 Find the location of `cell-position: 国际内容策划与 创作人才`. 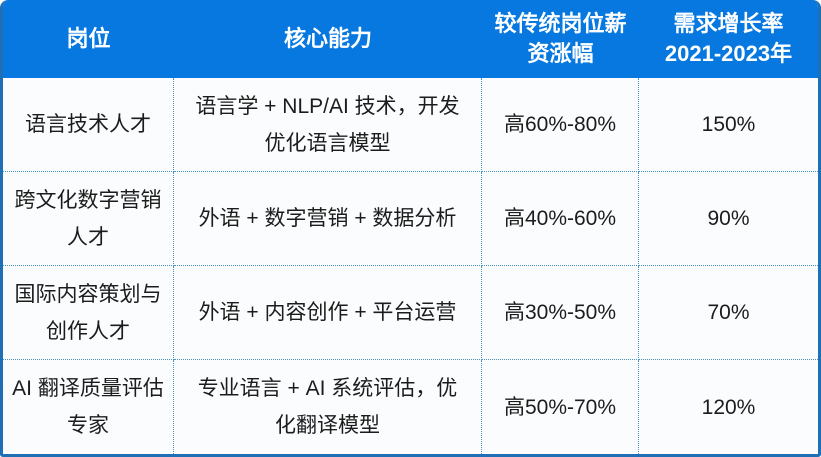

cell-position: 国际内容策划与 创作人才 is located at coordinates (88, 313).